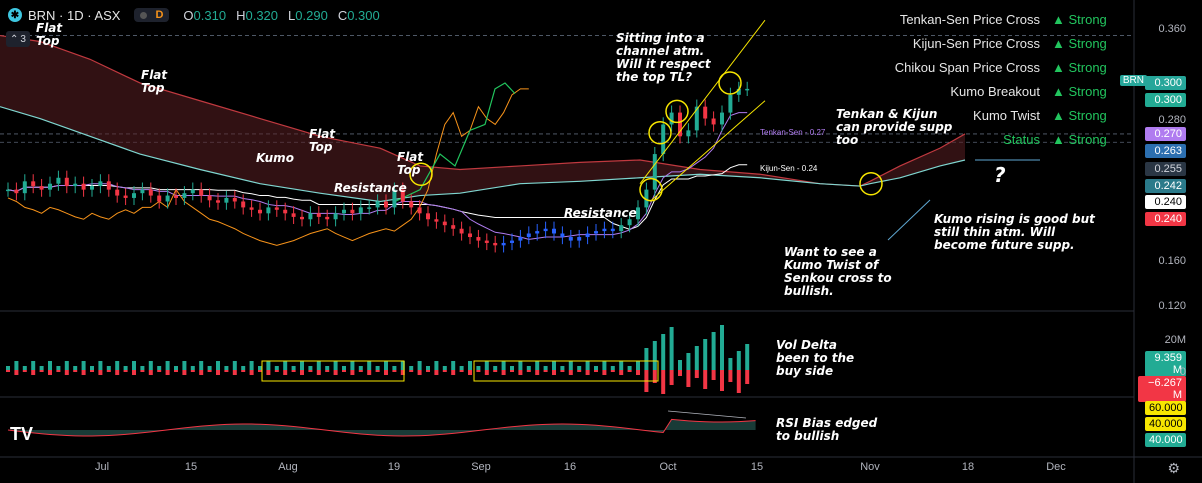 Image resolution: width=1202 pixels, height=483 pixels. What do you see at coordinates (1000, 175) in the screenshot?
I see `annotation-question: ?` at bounding box center [1000, 175].